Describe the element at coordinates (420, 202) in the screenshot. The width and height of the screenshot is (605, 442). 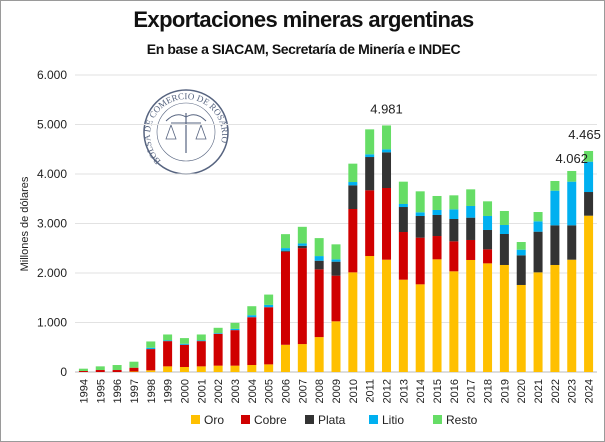
I see `bar-resto-2014` at that location.